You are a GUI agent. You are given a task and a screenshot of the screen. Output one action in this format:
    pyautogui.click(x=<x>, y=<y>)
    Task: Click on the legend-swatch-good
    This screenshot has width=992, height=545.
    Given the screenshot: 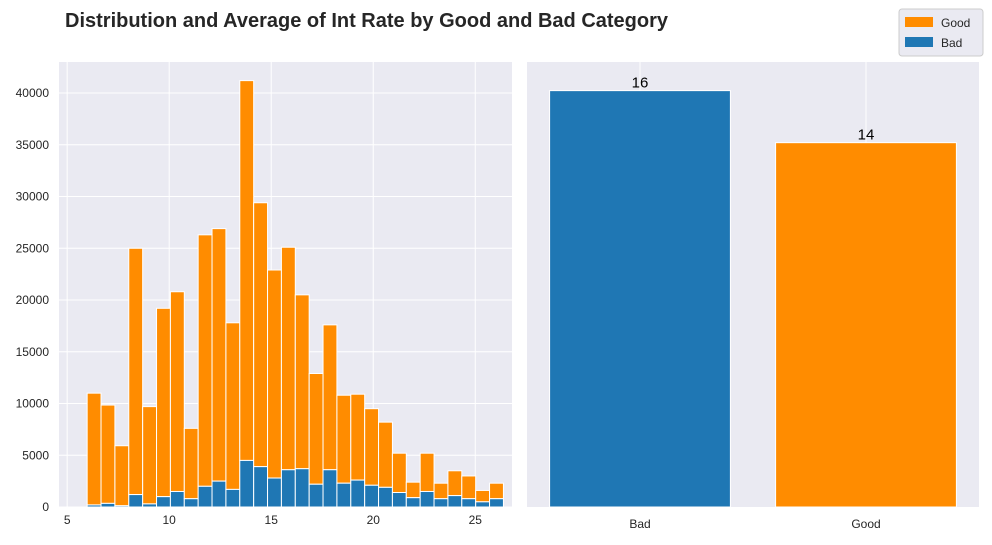 What is the action you would take?
    pyautogui.click(x=919, y=22)
    